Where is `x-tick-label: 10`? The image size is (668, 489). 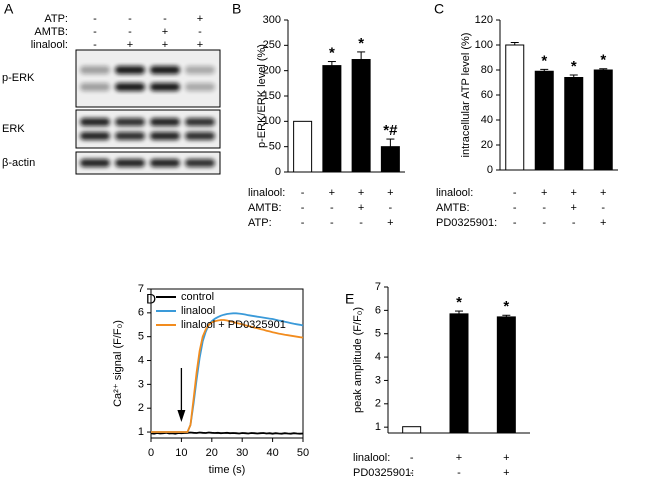
x-tick-label: 10 is located at coordinates (181, 453).